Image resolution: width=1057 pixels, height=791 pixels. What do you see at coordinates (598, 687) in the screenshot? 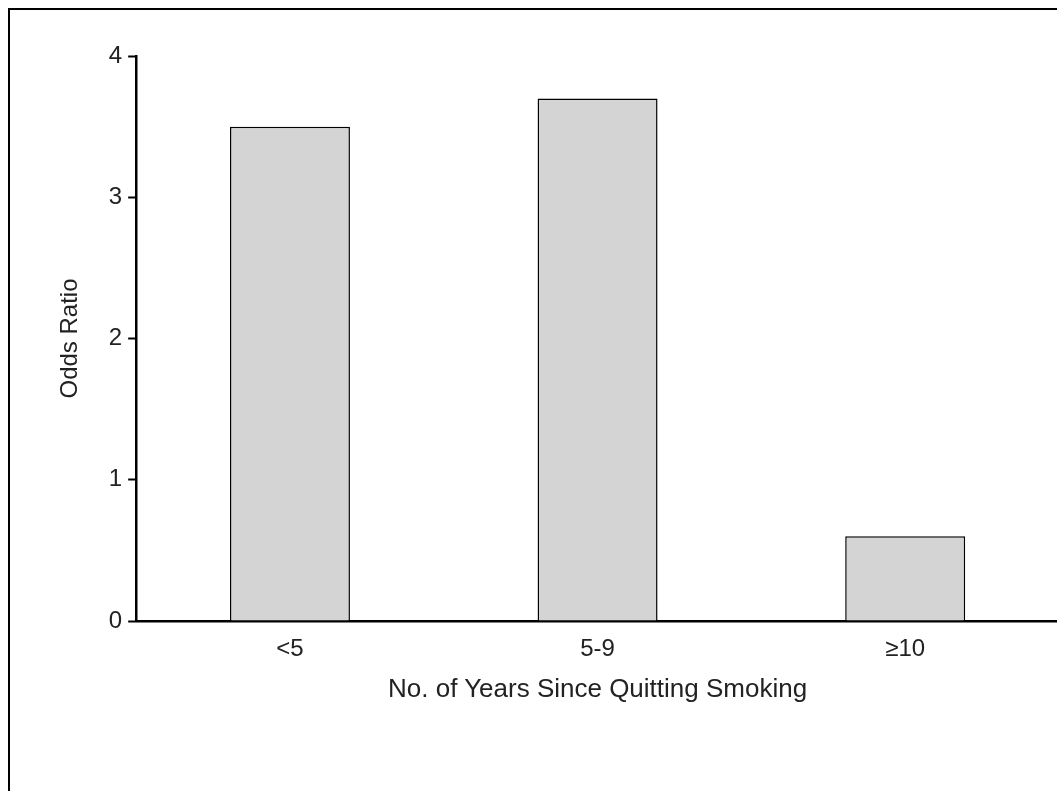
I see `x-axis-title: No. of Years Since Quitting Smoking` at bounding box center [598, 687].